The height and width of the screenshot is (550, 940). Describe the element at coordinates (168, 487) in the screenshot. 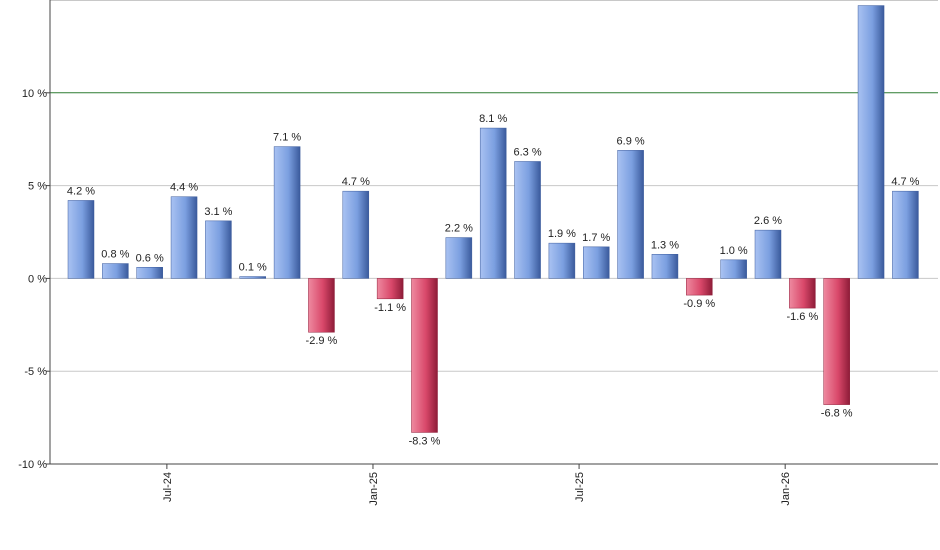

I see `x-tick-label: Jul-24` at that location.